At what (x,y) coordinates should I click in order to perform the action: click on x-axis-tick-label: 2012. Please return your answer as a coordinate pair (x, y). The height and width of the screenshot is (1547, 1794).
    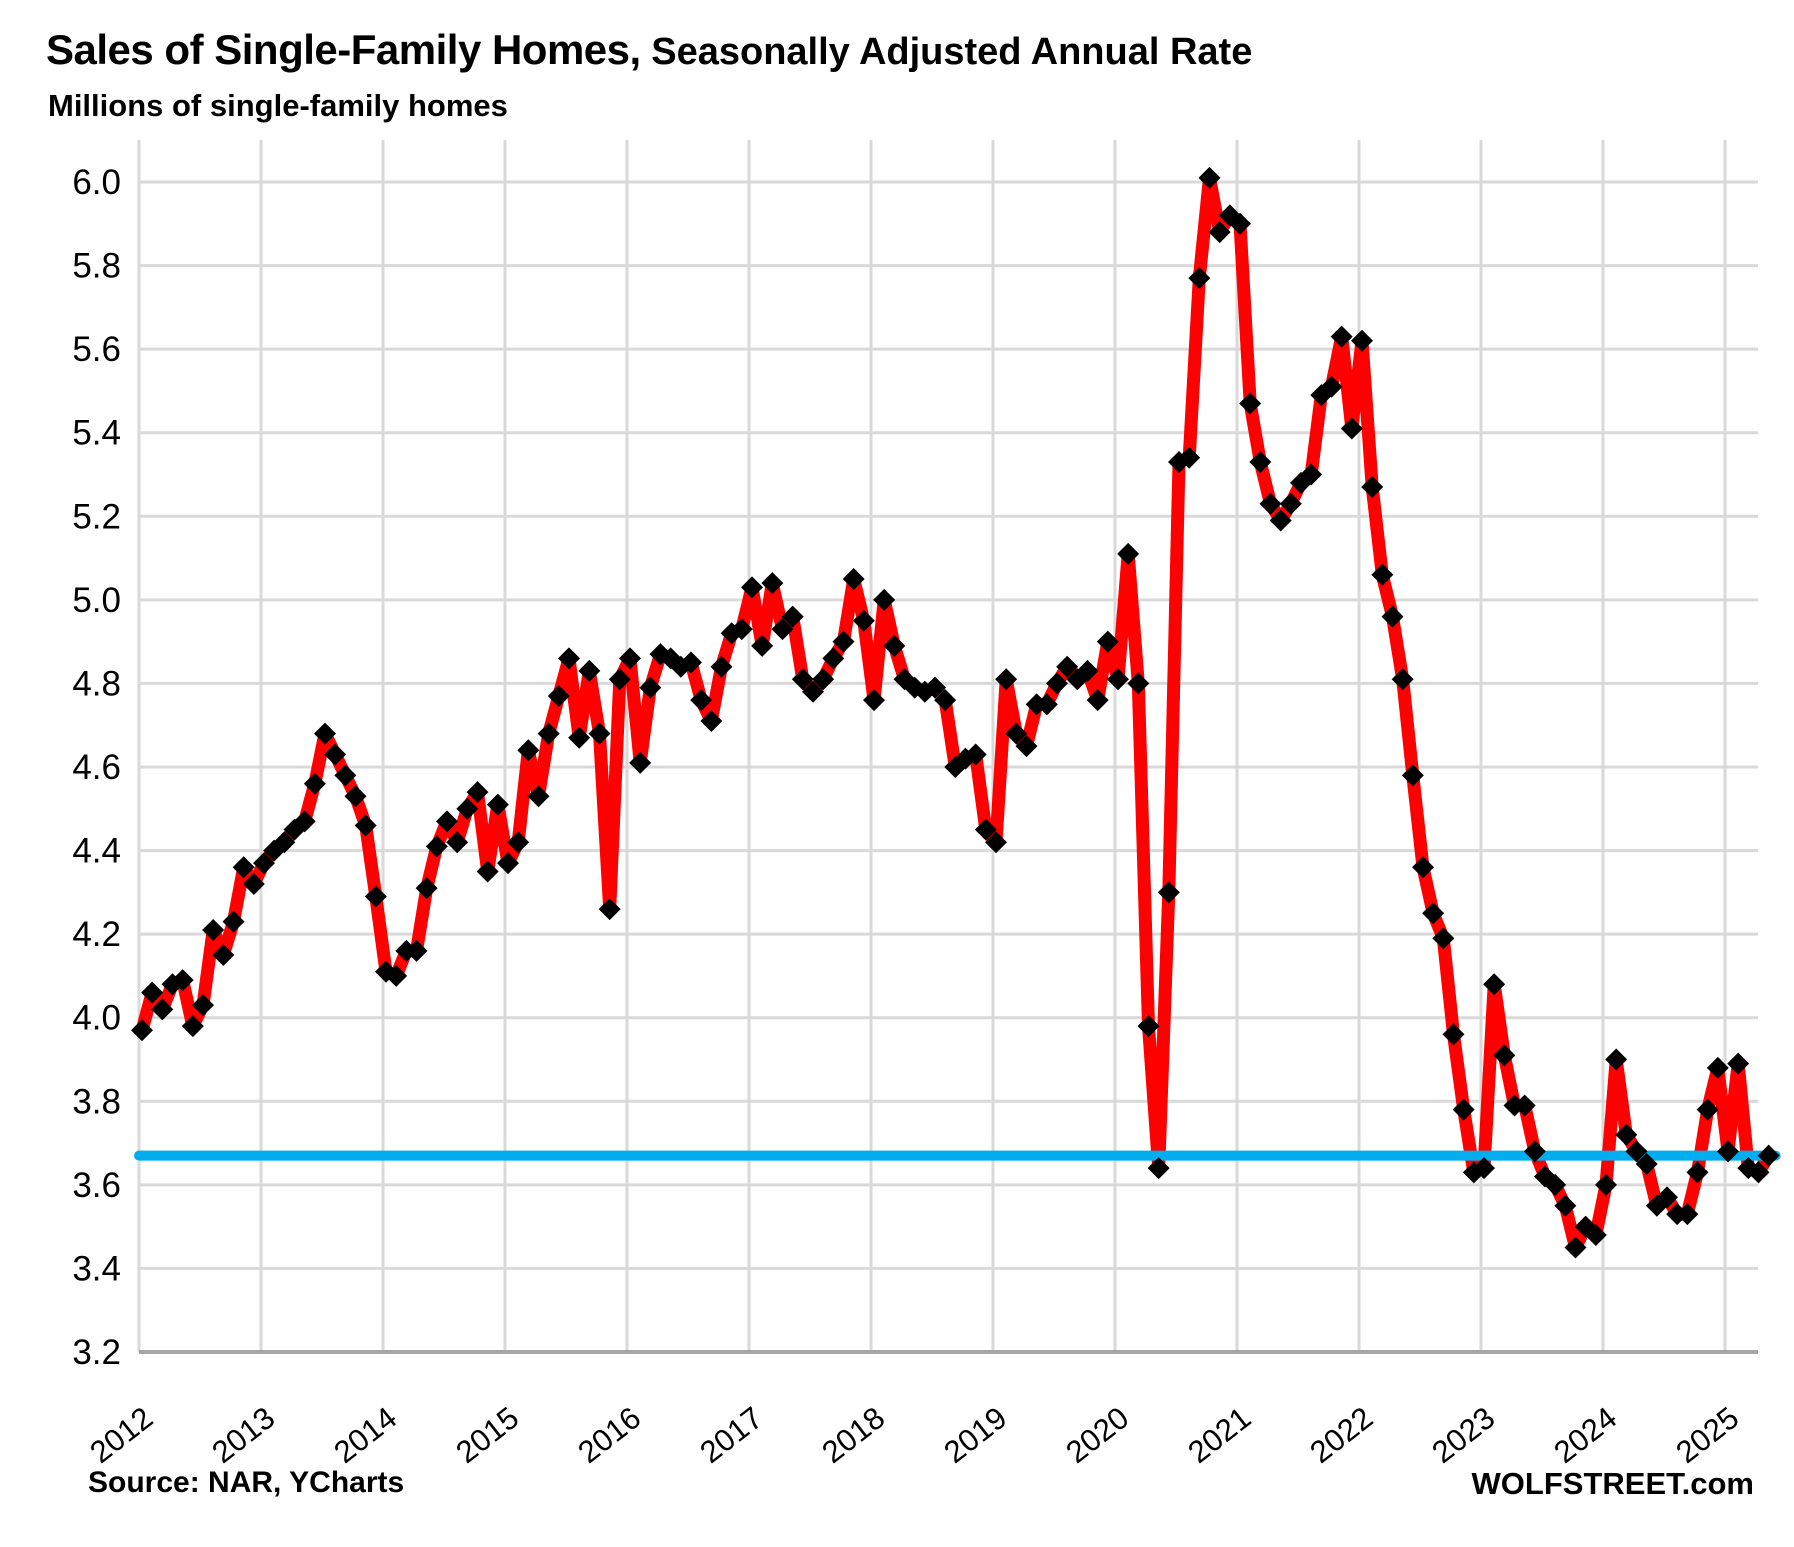
    Looking at the image, I should click on (121, 1435).